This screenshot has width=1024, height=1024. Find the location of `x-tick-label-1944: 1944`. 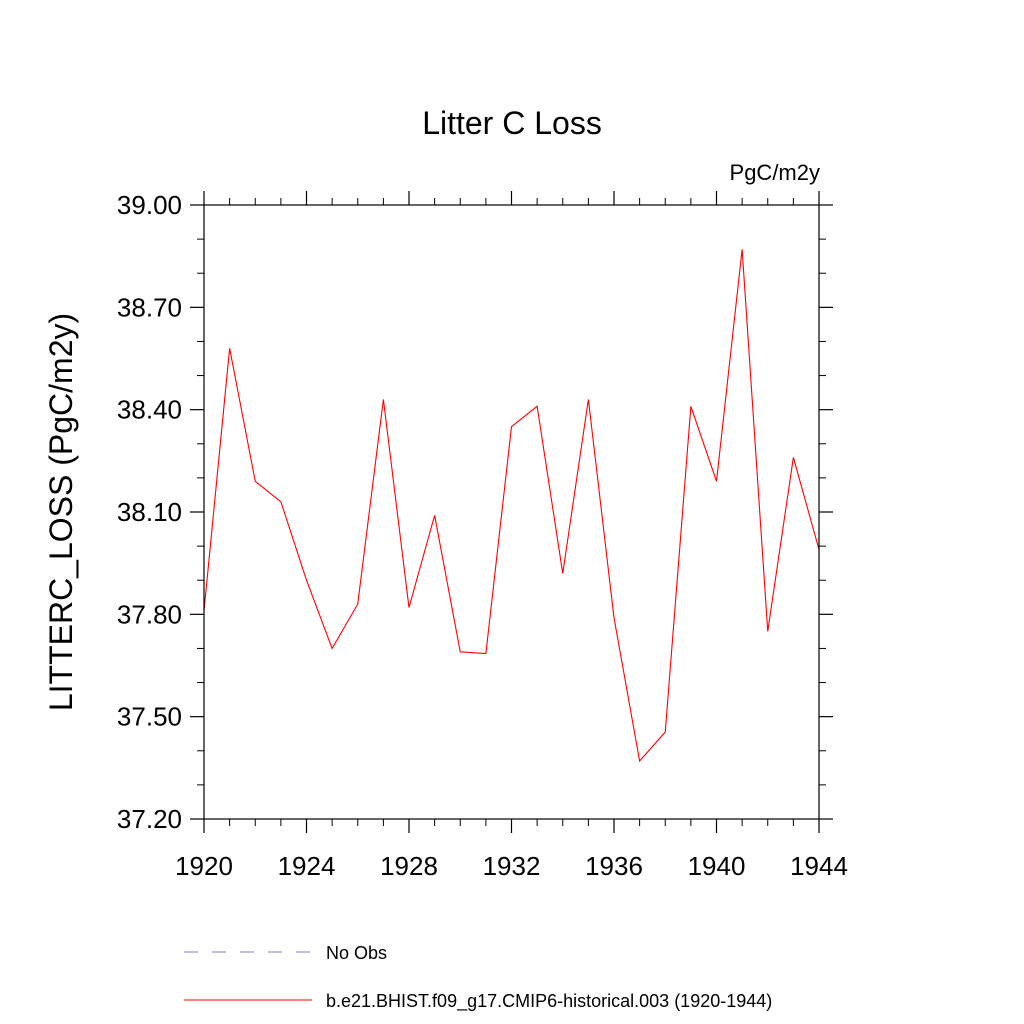

x-tick-label-1944: 1944 is located at coordinates (819, 866).